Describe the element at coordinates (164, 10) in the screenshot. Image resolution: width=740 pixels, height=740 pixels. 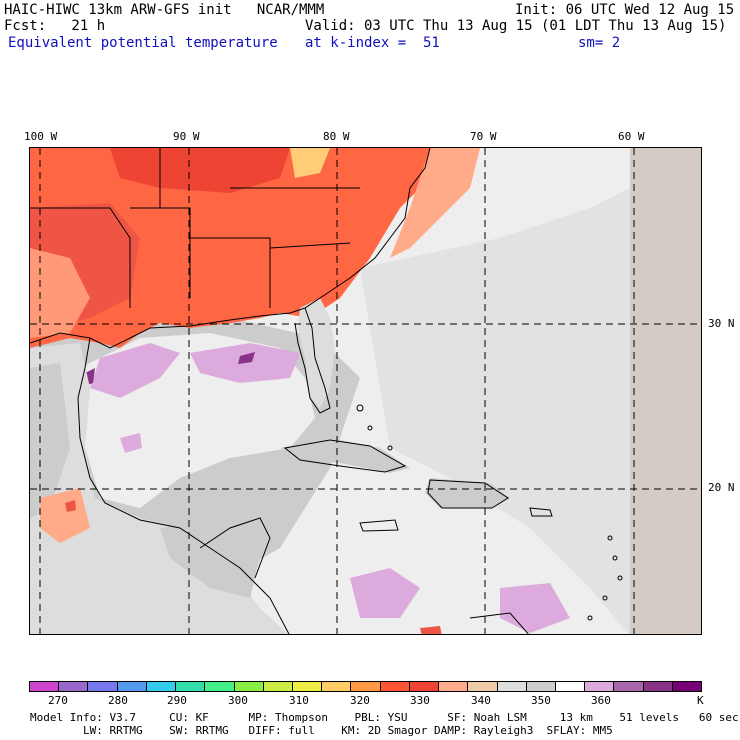
I see `model-title: HAIC-HIWC 13km ARW-GFS init NCAR/MMM` at that location.